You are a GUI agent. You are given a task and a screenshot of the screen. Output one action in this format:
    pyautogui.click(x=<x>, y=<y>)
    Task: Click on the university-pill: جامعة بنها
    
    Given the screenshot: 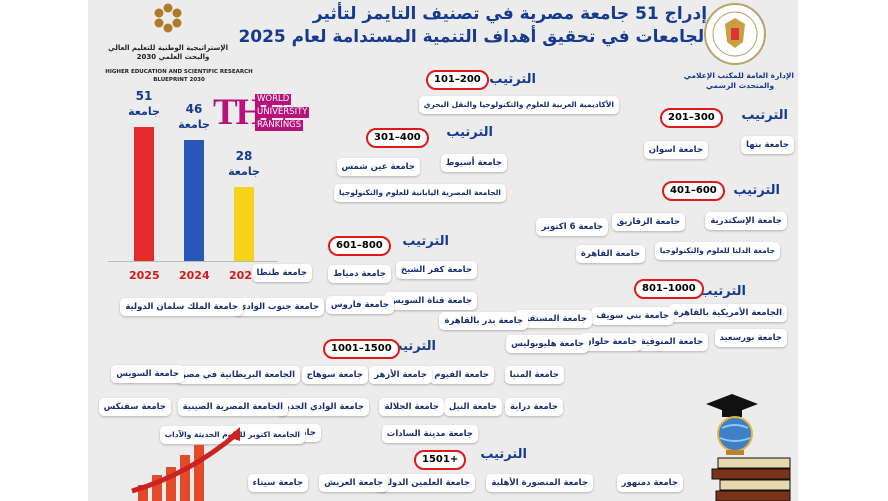 What is the action you would take?
    pyautogui.click(x=767, y=145)
    